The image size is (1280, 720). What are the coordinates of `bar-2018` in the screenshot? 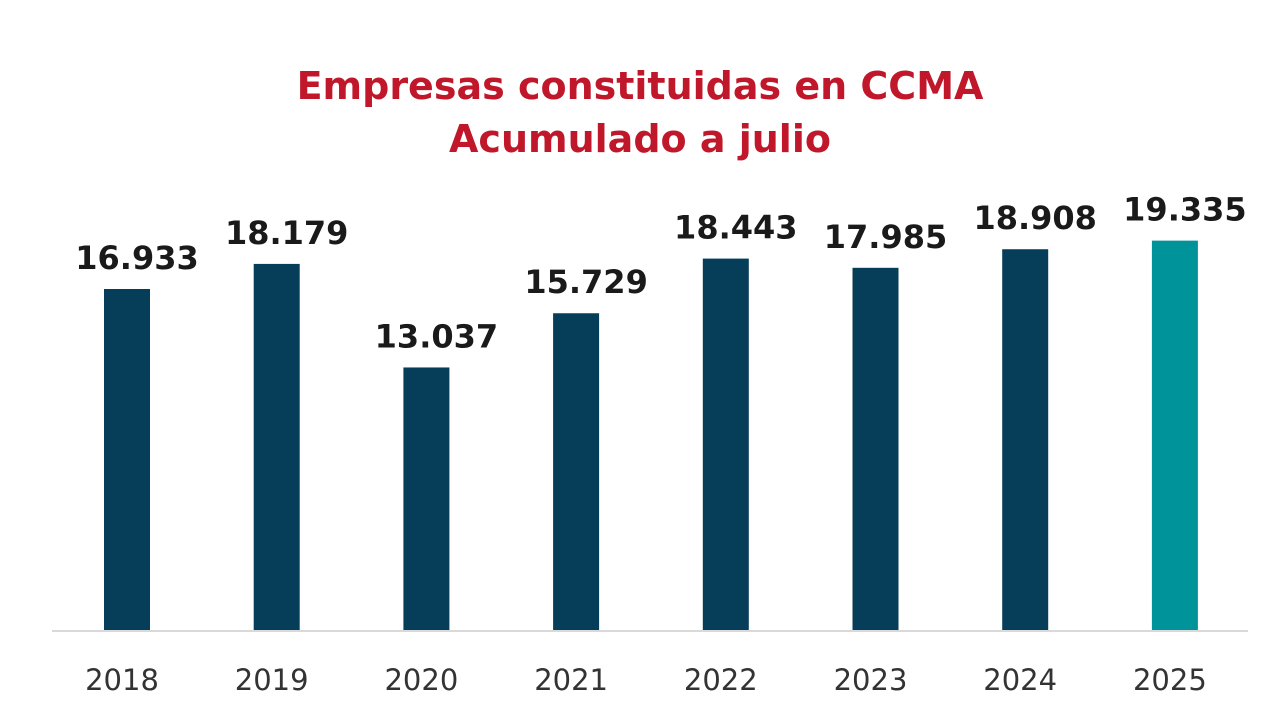 It's located at (127, 459).